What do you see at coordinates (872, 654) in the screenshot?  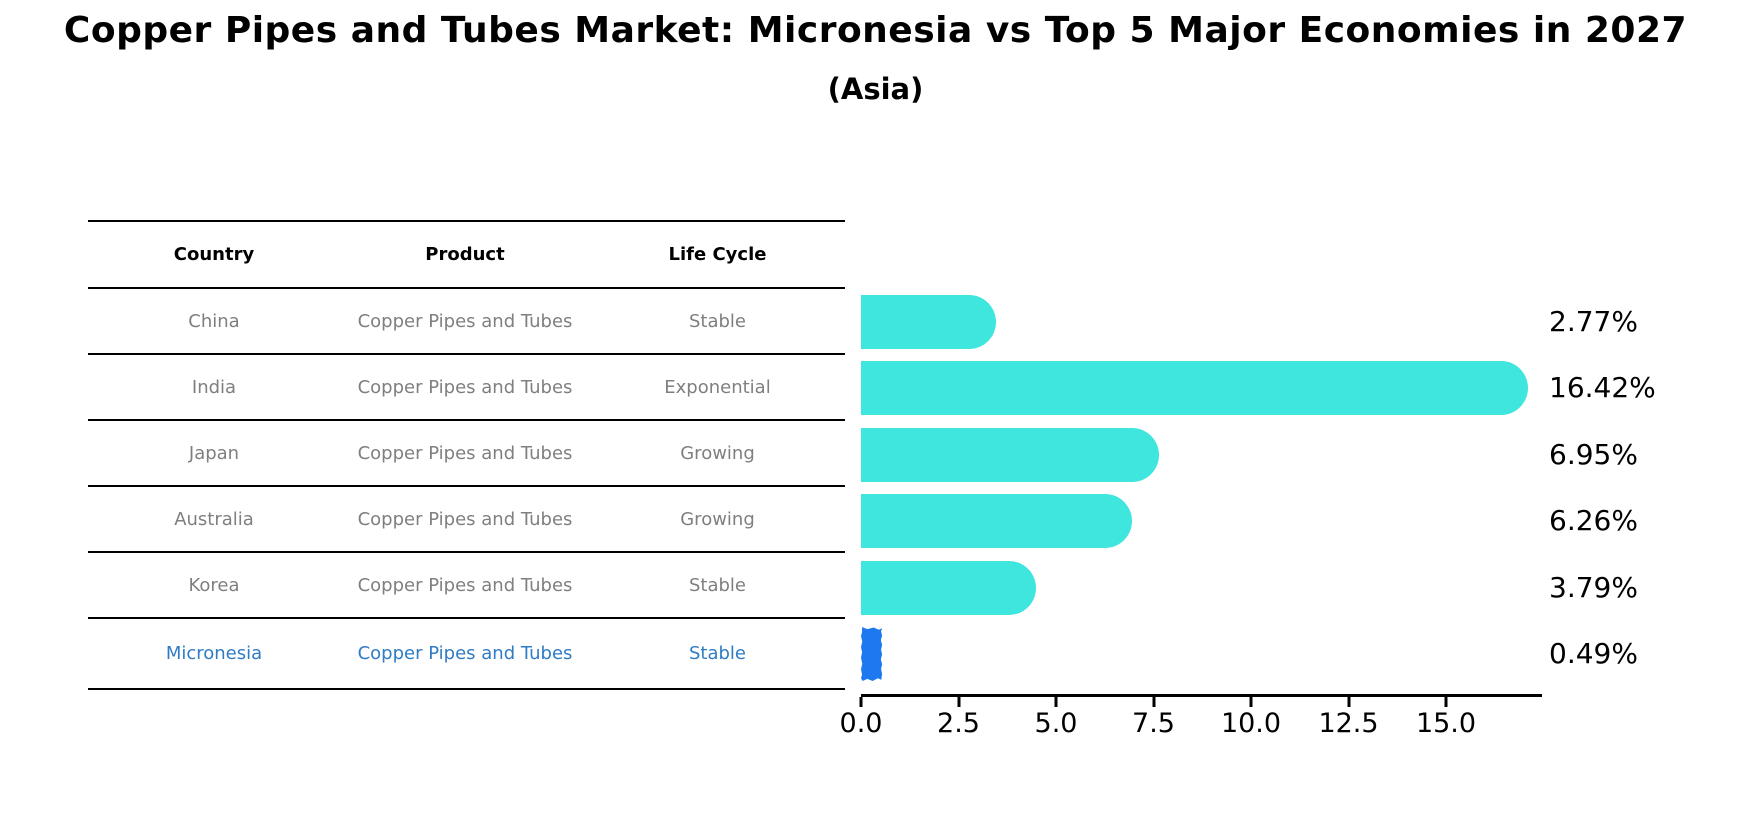 I see `bar-micronesia-highlighted` at bounding box center [872, 654].